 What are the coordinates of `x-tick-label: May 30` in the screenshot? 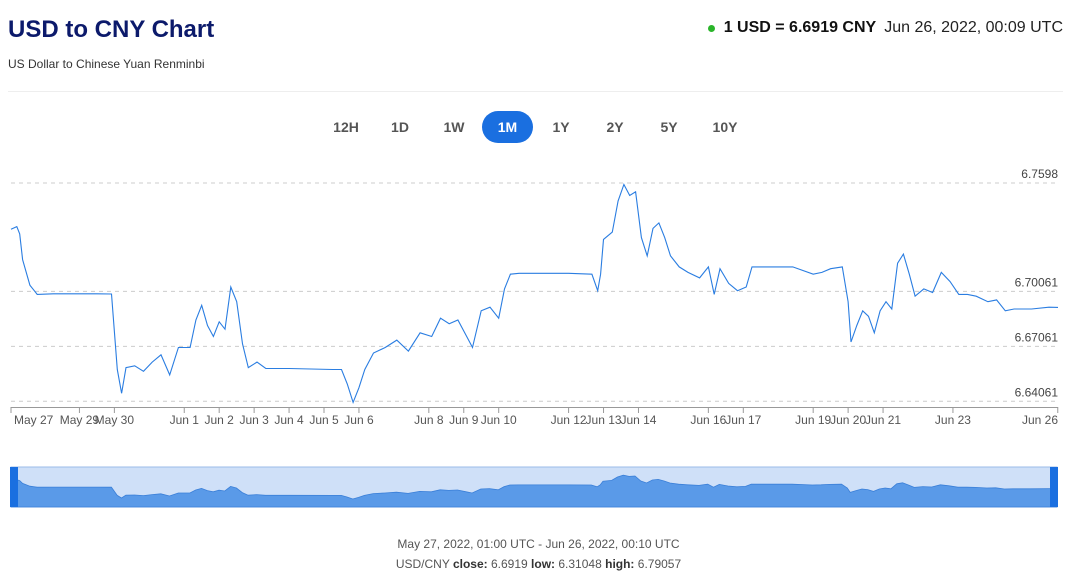 It's located at (115, 420).